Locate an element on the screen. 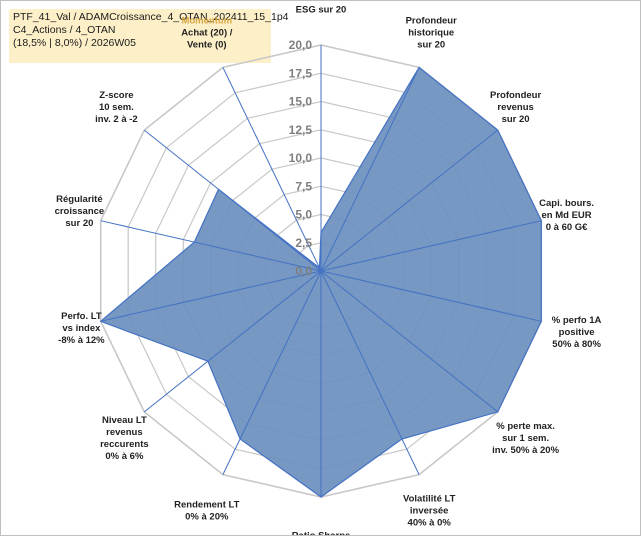  axis-label: Capi. bours. is located at coordinates (566, 203).